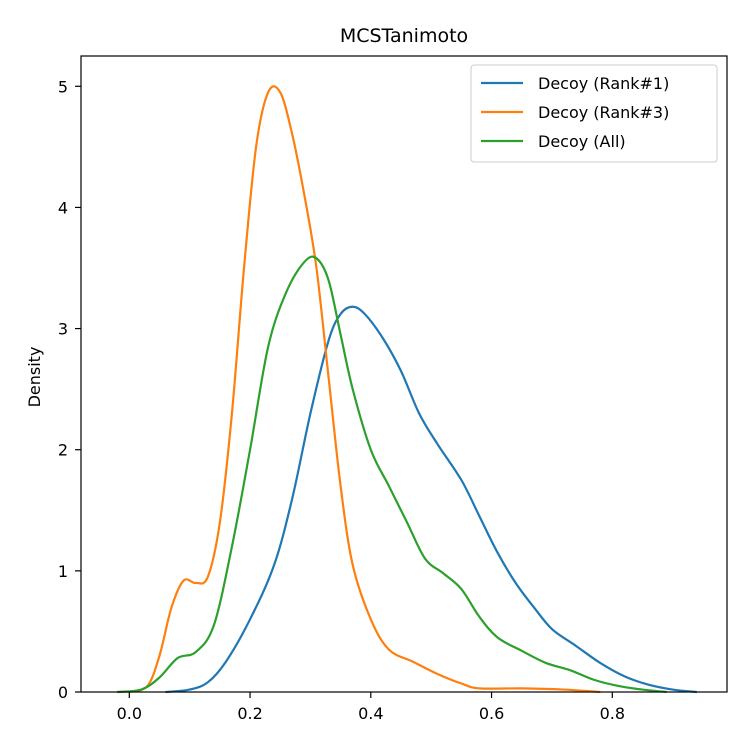 The width and height of the screenshot is (750, 750). What do you see at coordinates (603, 112) in the screenshot?
I see `legend-label-2: Decoy (Rank#3)` at bounding box center [603, 112].